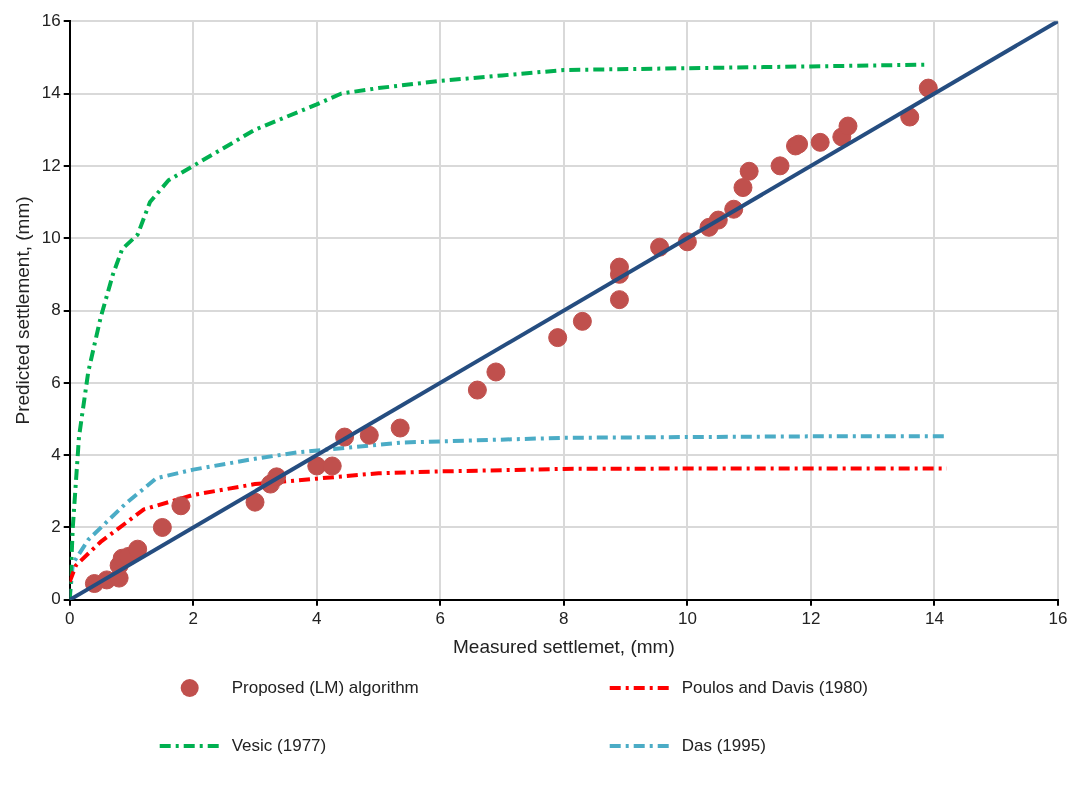  I want to click on x-tick-label: 0, so click(69, 618).